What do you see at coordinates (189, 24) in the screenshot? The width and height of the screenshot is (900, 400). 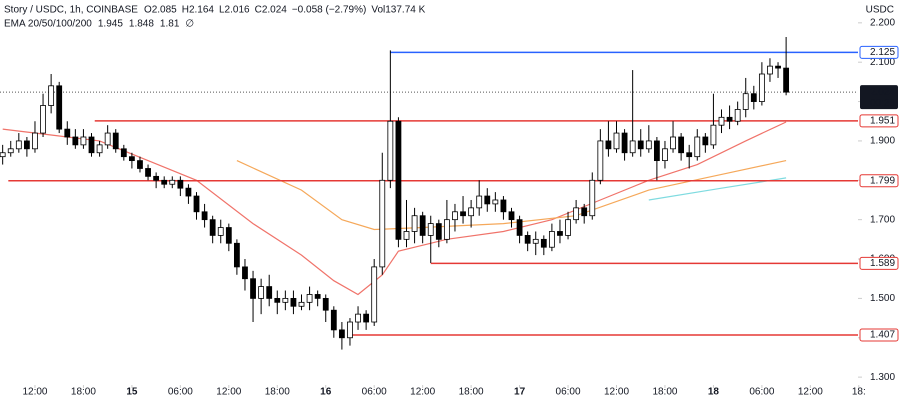 I see `indicator-empty: ∅` at bounding box center [189, 24].